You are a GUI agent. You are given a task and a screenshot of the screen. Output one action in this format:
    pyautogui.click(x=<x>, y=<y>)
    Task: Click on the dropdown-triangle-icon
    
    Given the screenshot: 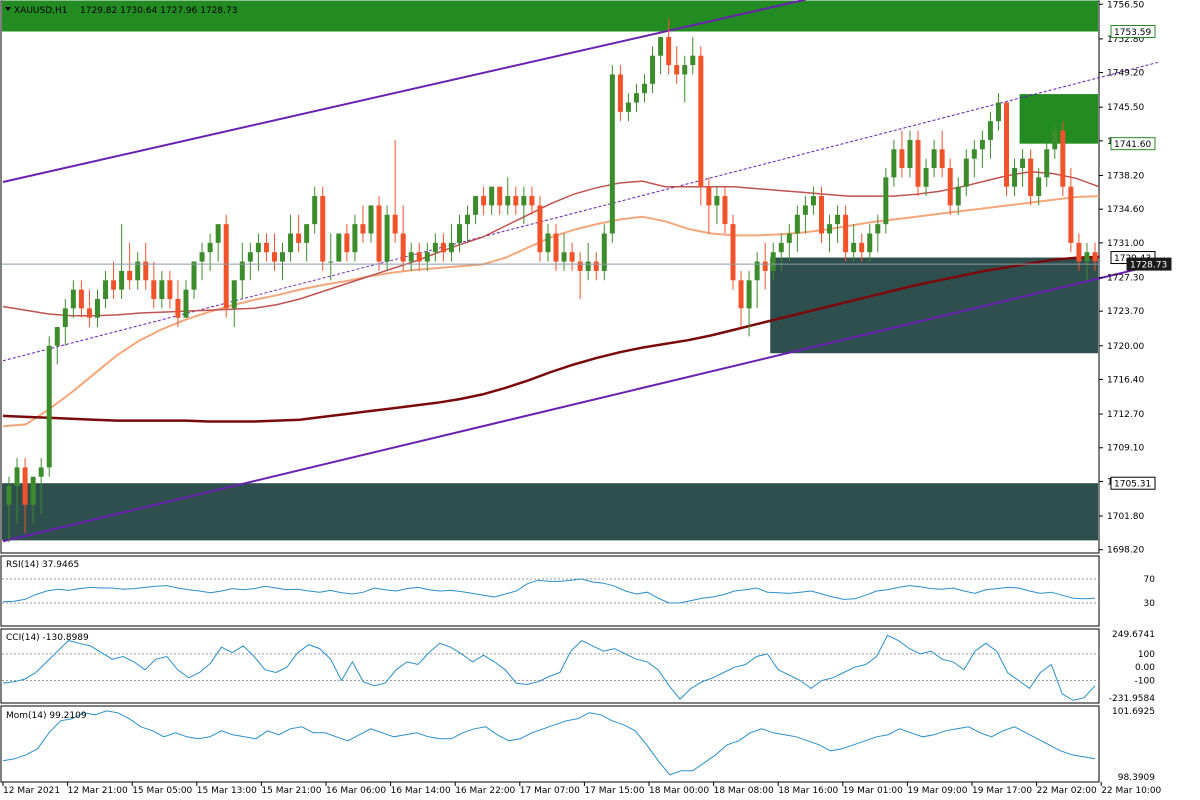 What is the action you would take?
    pyautogui.click(x=8, y=9)
    